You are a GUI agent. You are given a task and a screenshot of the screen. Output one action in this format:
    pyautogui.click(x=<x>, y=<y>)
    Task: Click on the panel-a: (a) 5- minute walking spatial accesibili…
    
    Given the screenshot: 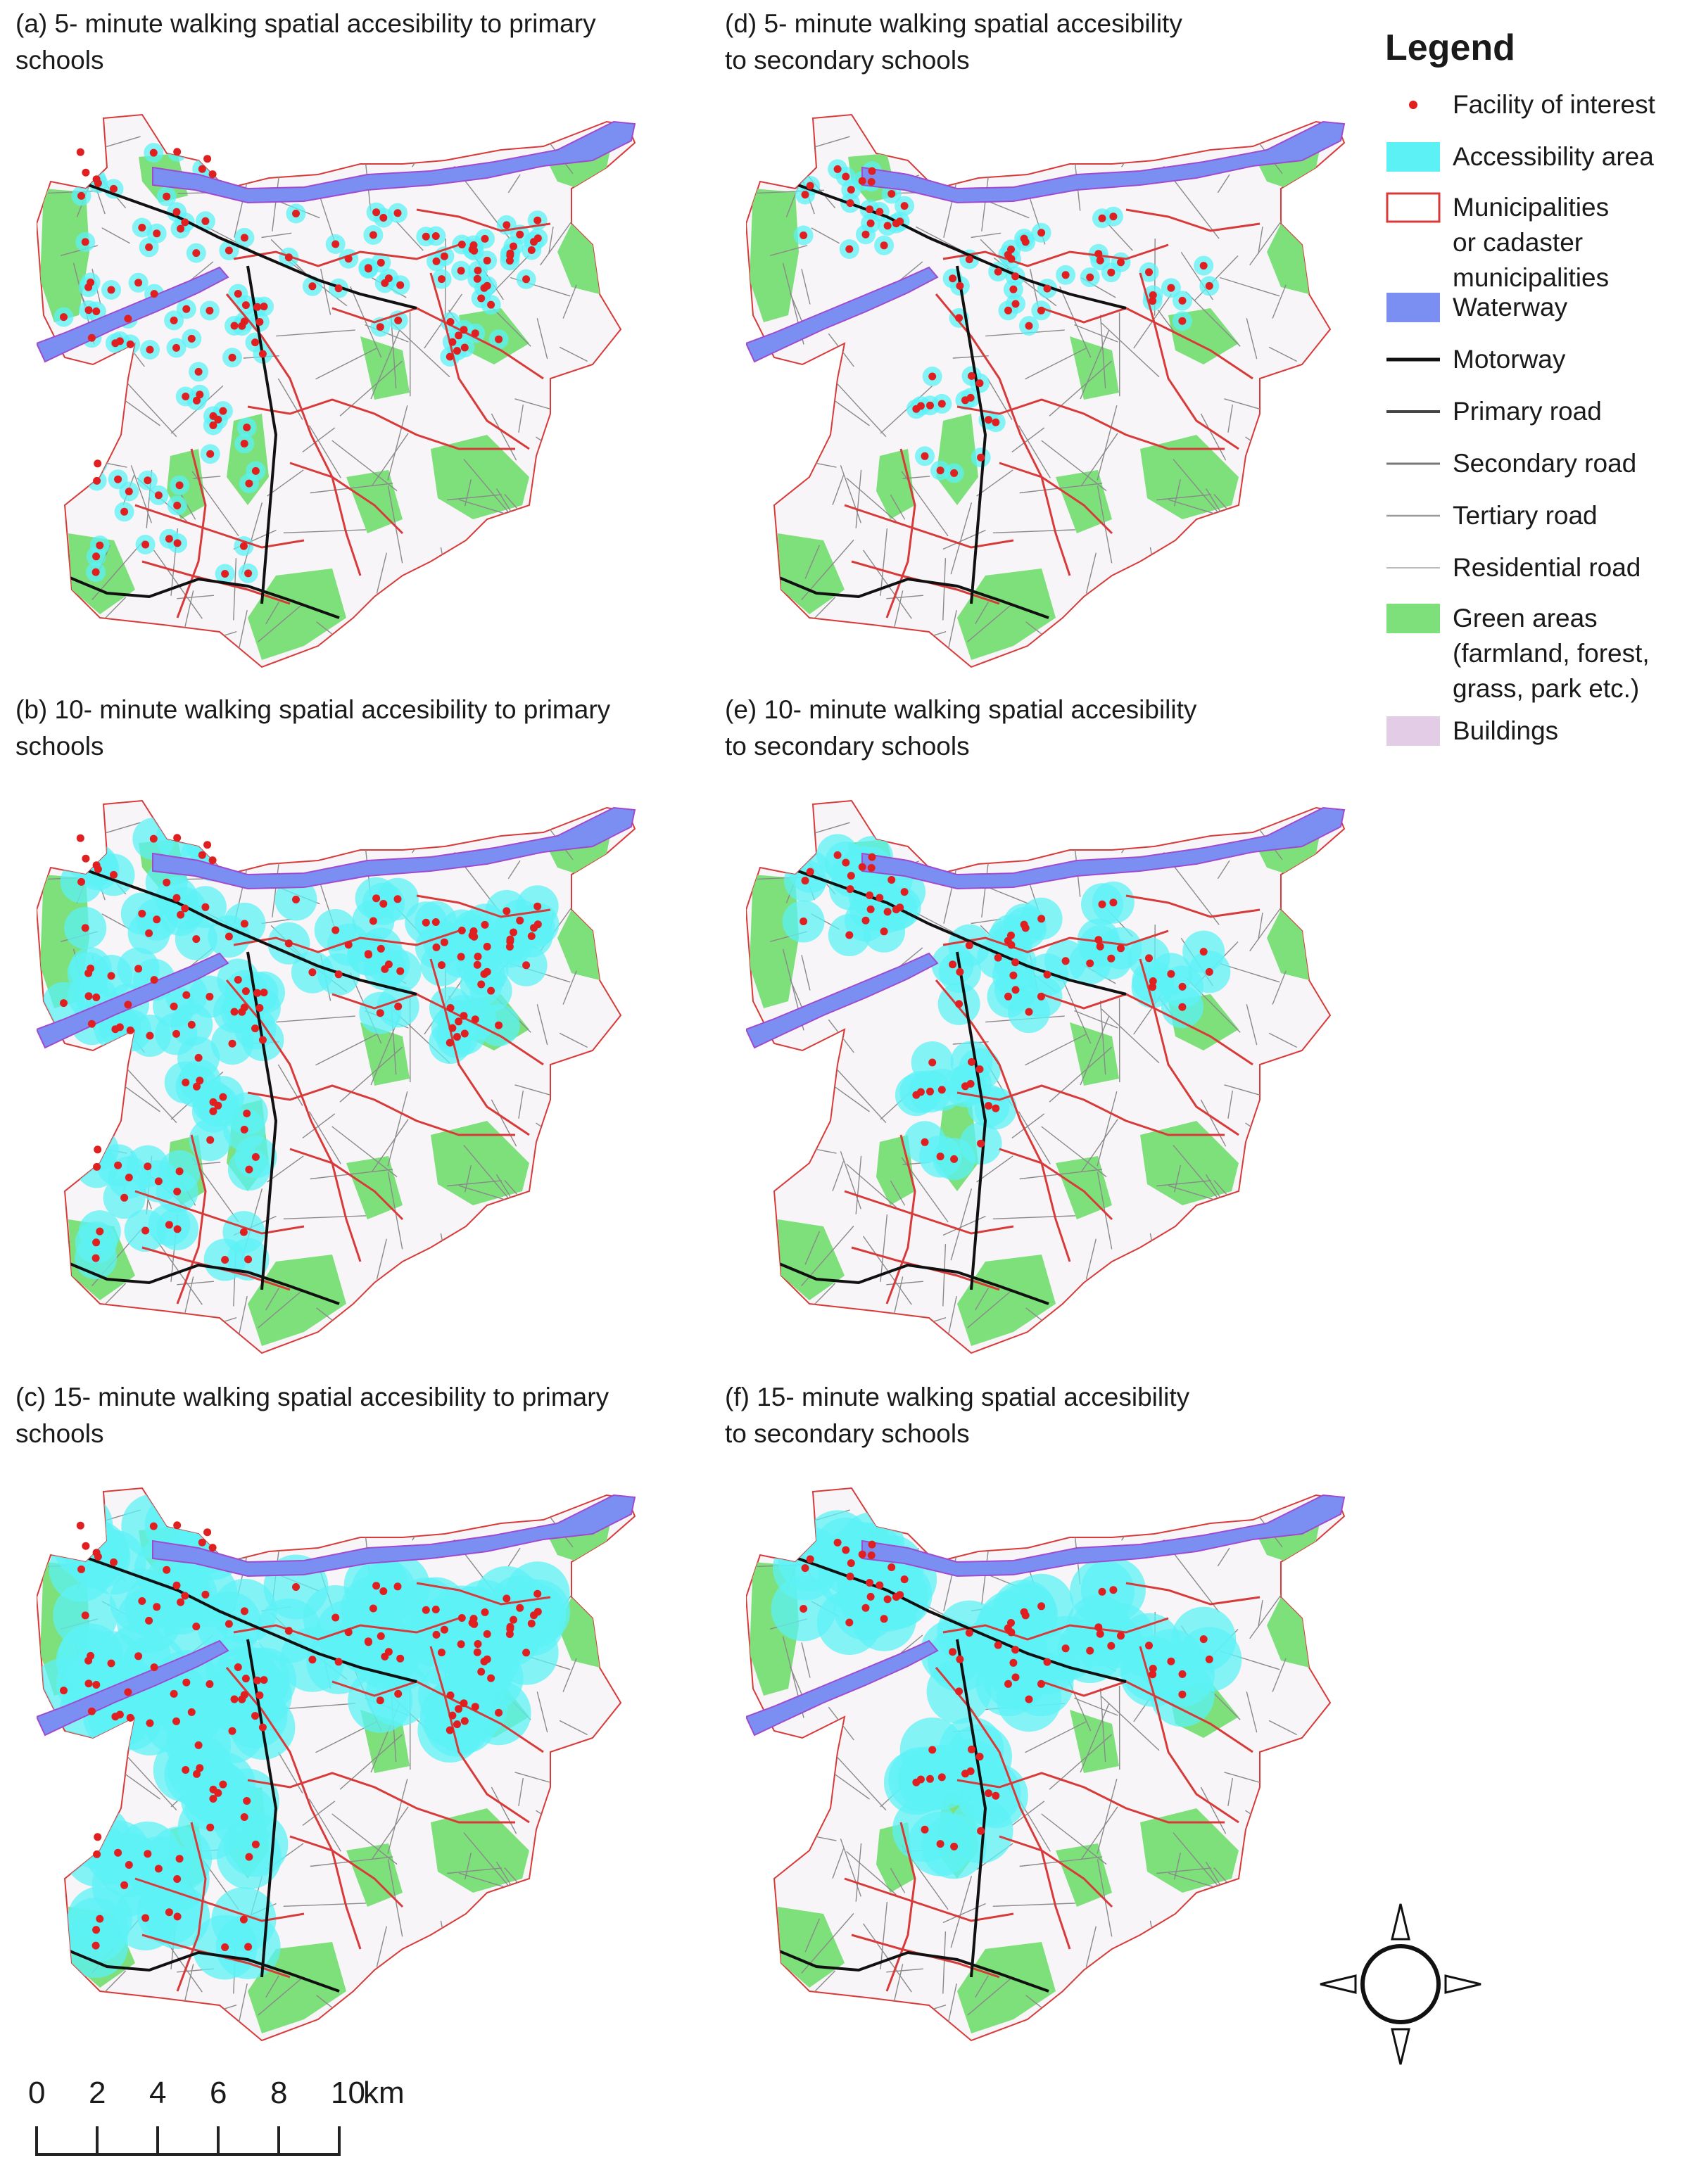 What is the action you would take?
    pyautogui.click(x=367, y=349)
    